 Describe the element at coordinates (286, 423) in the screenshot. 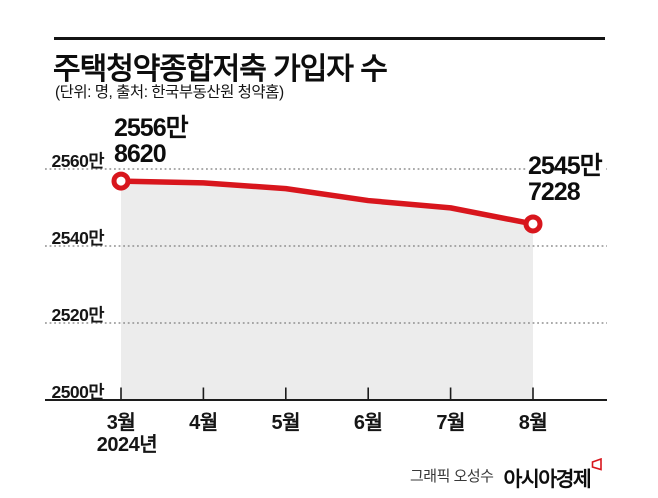

I see `x-axis-label: 5월` at that location.